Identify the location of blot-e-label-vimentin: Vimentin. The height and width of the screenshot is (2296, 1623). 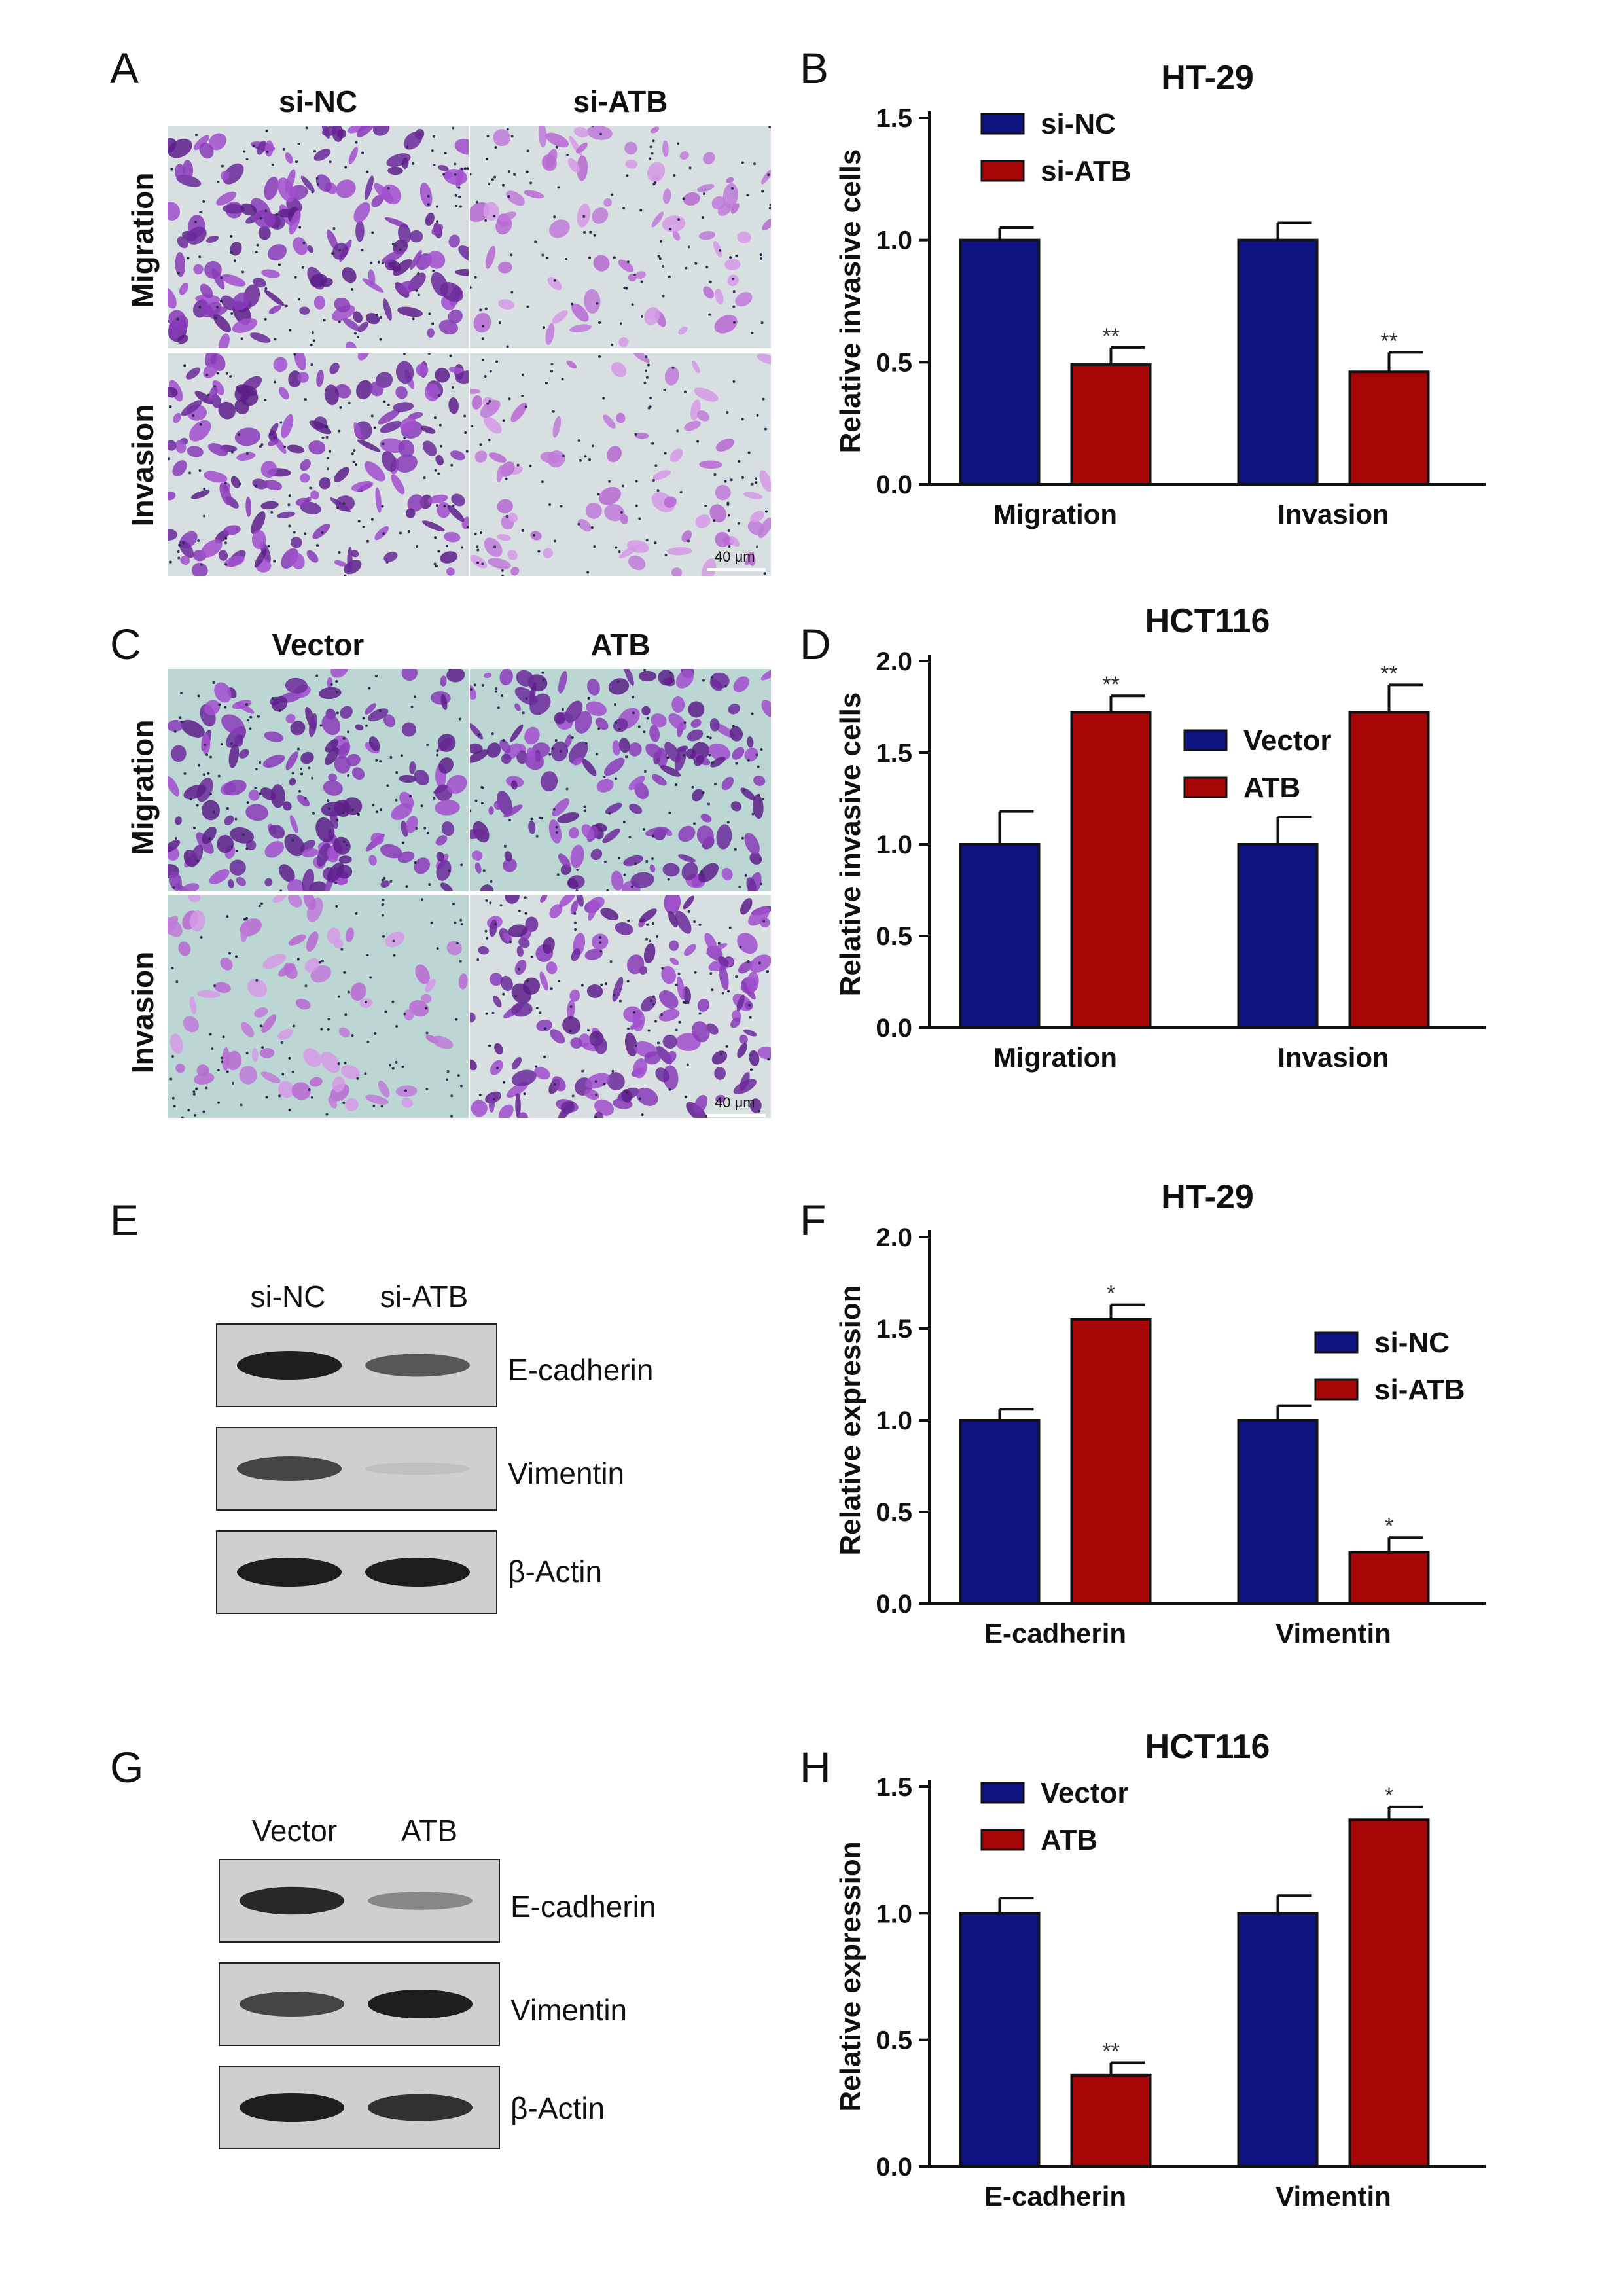
(566, 1473).